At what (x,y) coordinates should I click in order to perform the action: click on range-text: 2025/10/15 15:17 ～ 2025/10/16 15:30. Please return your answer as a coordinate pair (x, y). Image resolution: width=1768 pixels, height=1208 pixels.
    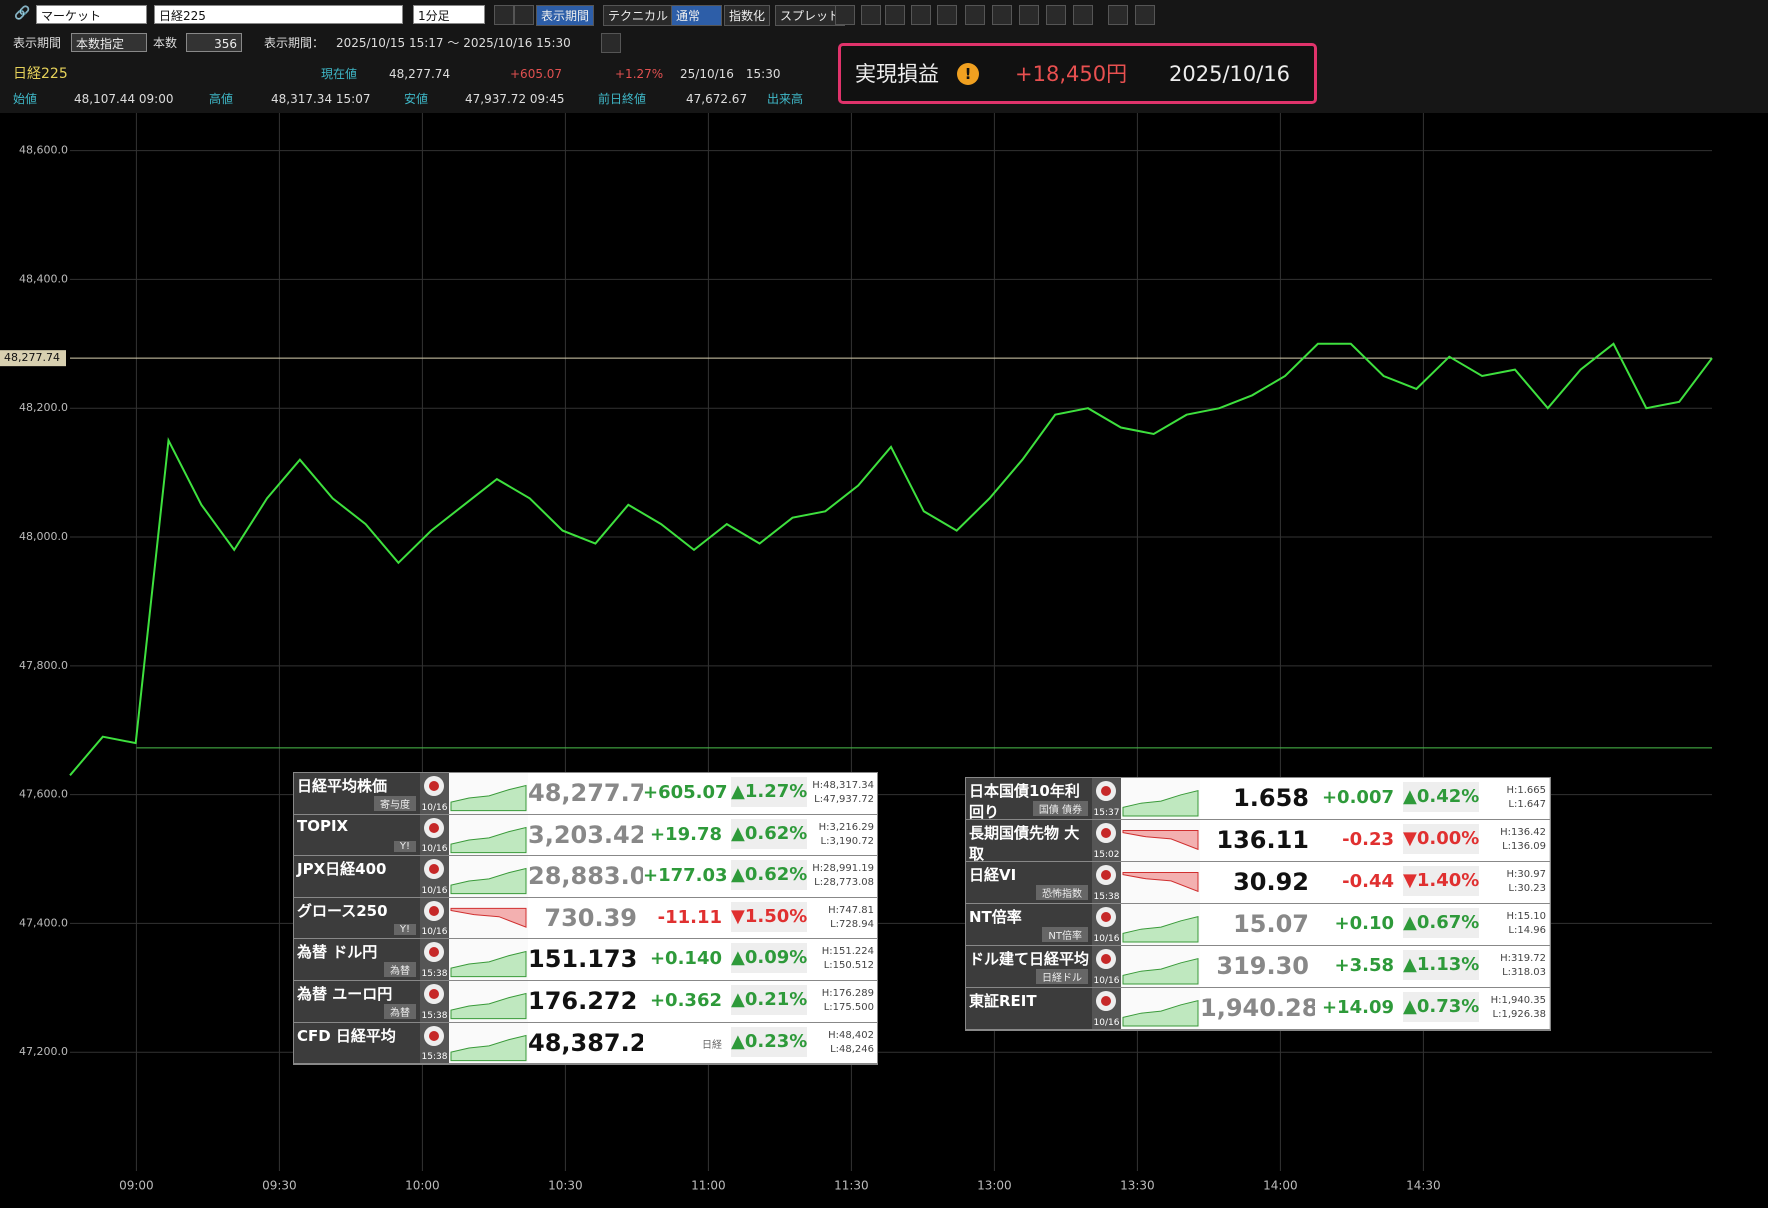
    Looking at the image, I should click on (453, 43).